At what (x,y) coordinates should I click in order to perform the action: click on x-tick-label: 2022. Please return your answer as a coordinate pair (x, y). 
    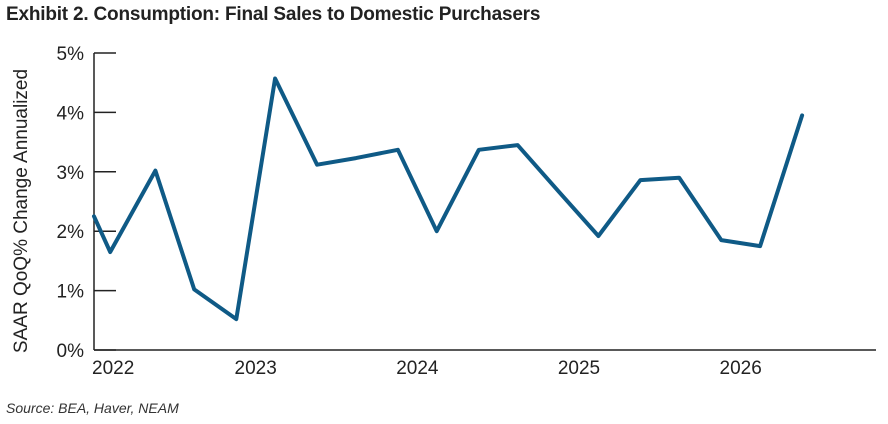
    Looking at the image, I should click on (113, 368).